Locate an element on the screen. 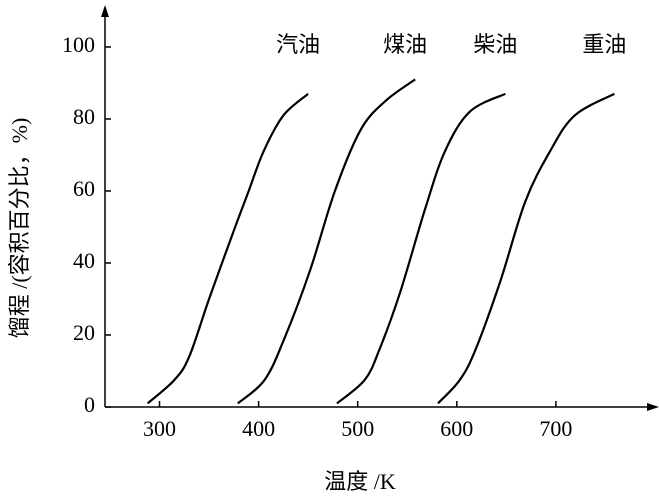 Image resolution: width=659 pixels, height=498 pixels. x-axis-title: 温度 /K is located at coordinates (360, 481).